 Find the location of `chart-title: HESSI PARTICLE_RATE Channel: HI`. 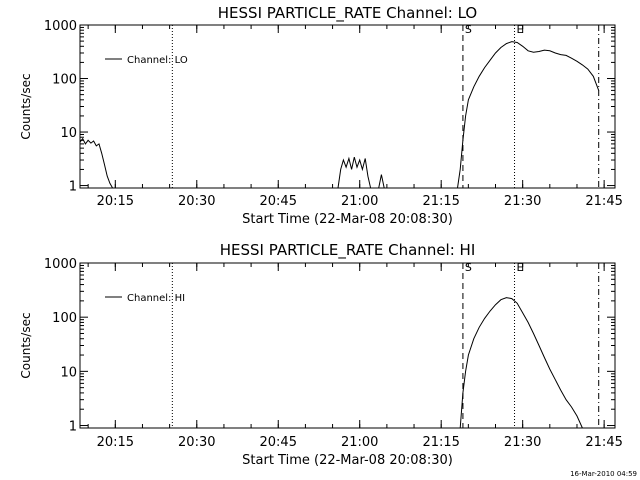

chart-title: HESSI PARTICLE_RATE Channel: HI is located at coordinates (348, 250).